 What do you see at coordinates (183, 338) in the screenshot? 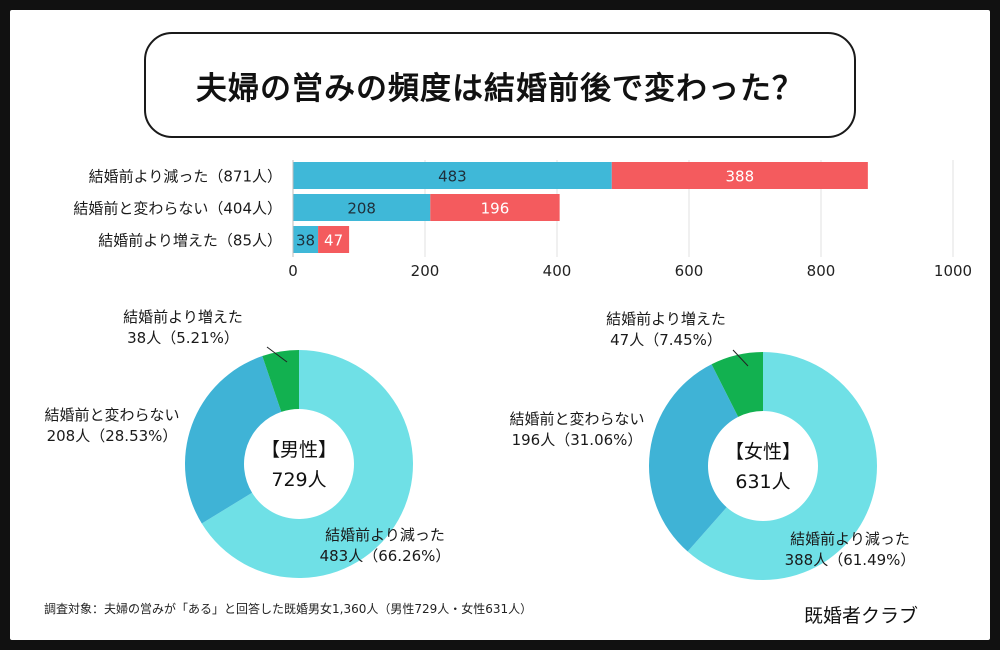
I see `slice-detail: 38人（5.21%）` at bounding box center [183, 338].